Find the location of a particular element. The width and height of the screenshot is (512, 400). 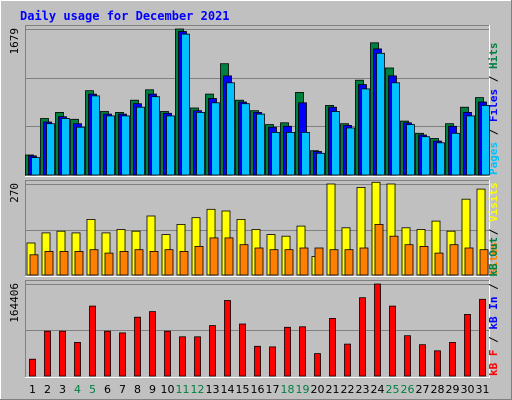

x-tick-label: 3 is located at coordinates (62, 389).